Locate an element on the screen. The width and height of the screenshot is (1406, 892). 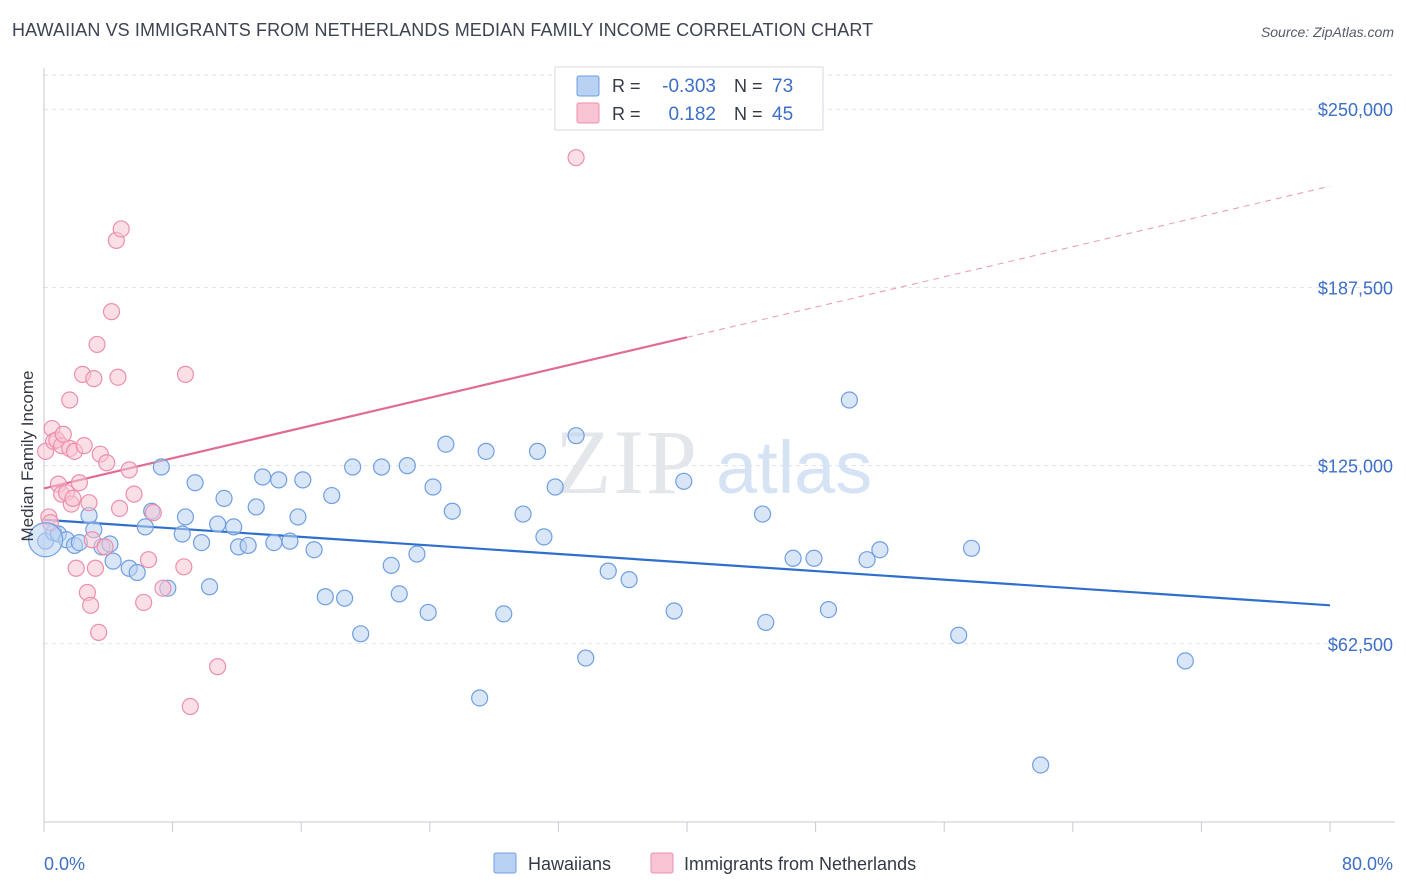
legend-top: R = -0.303 N = 73 R = 0.182 N = 45 is located at coordinates (689, 98).